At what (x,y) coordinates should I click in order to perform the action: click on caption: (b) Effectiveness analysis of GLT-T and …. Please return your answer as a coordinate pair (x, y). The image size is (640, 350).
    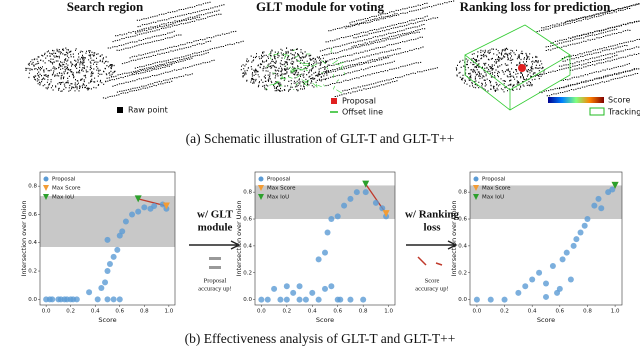
    Looking at the image, I should click on (320, 338).